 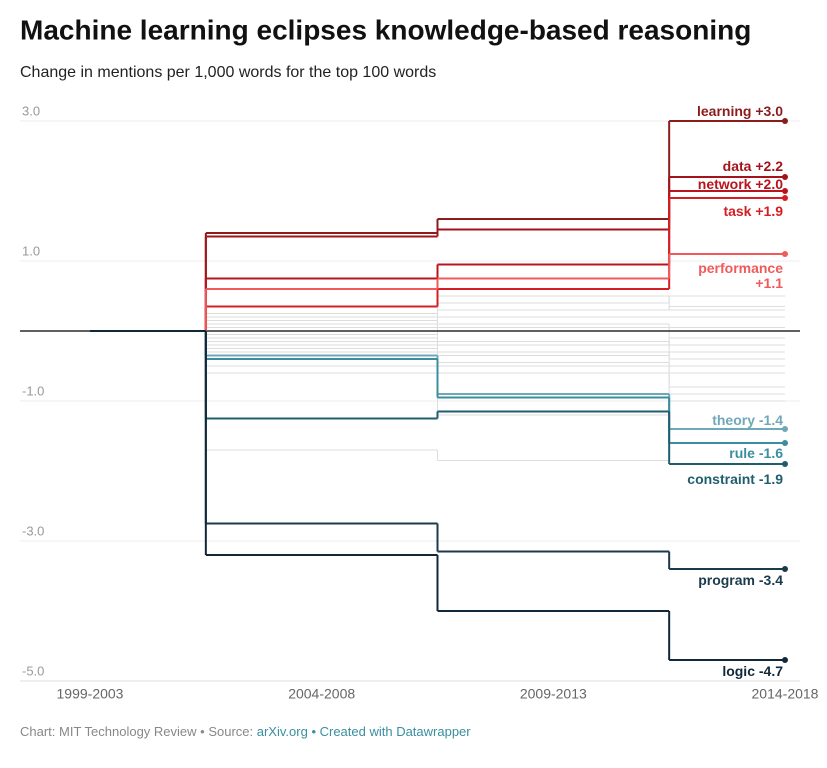 What do you see at coordinates (785, 694) in the screenshot?
I see `x-tick-label: 2014-2018` at bounding box center [785, 694].